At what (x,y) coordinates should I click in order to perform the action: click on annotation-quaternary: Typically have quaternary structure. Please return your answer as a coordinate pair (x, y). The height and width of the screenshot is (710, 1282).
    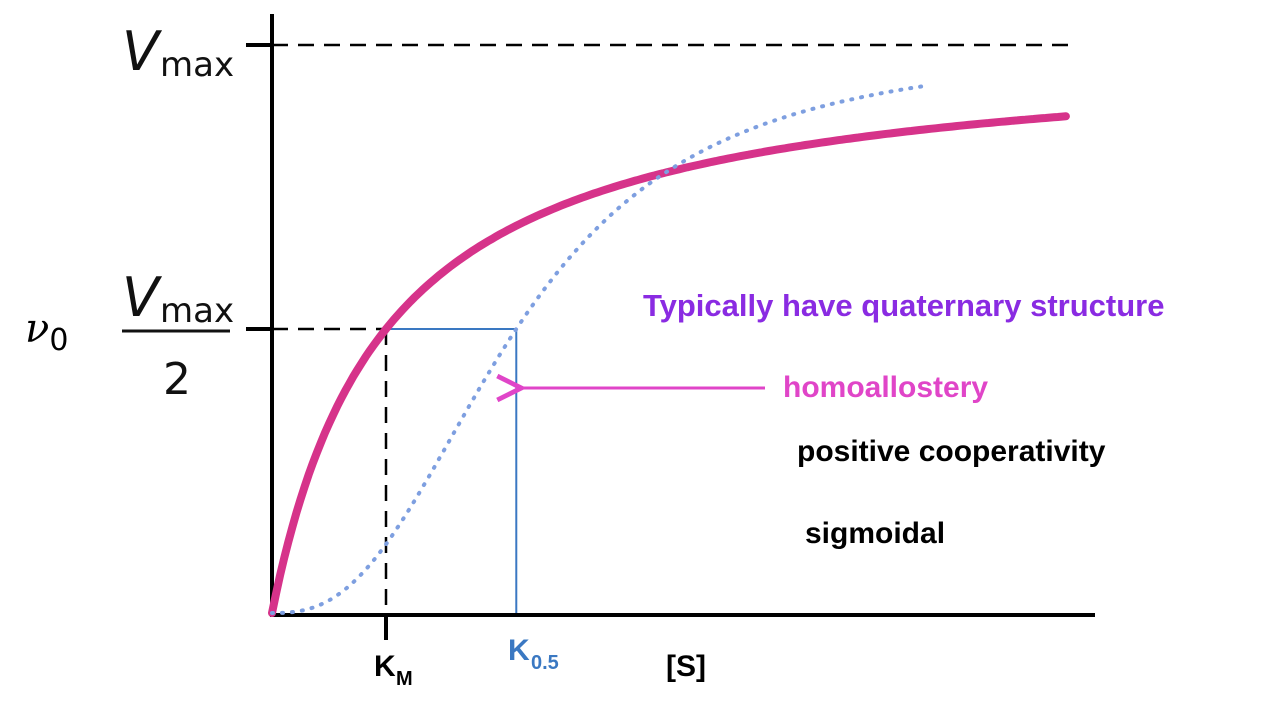
    Looking at the image, I should click on (903, 305).